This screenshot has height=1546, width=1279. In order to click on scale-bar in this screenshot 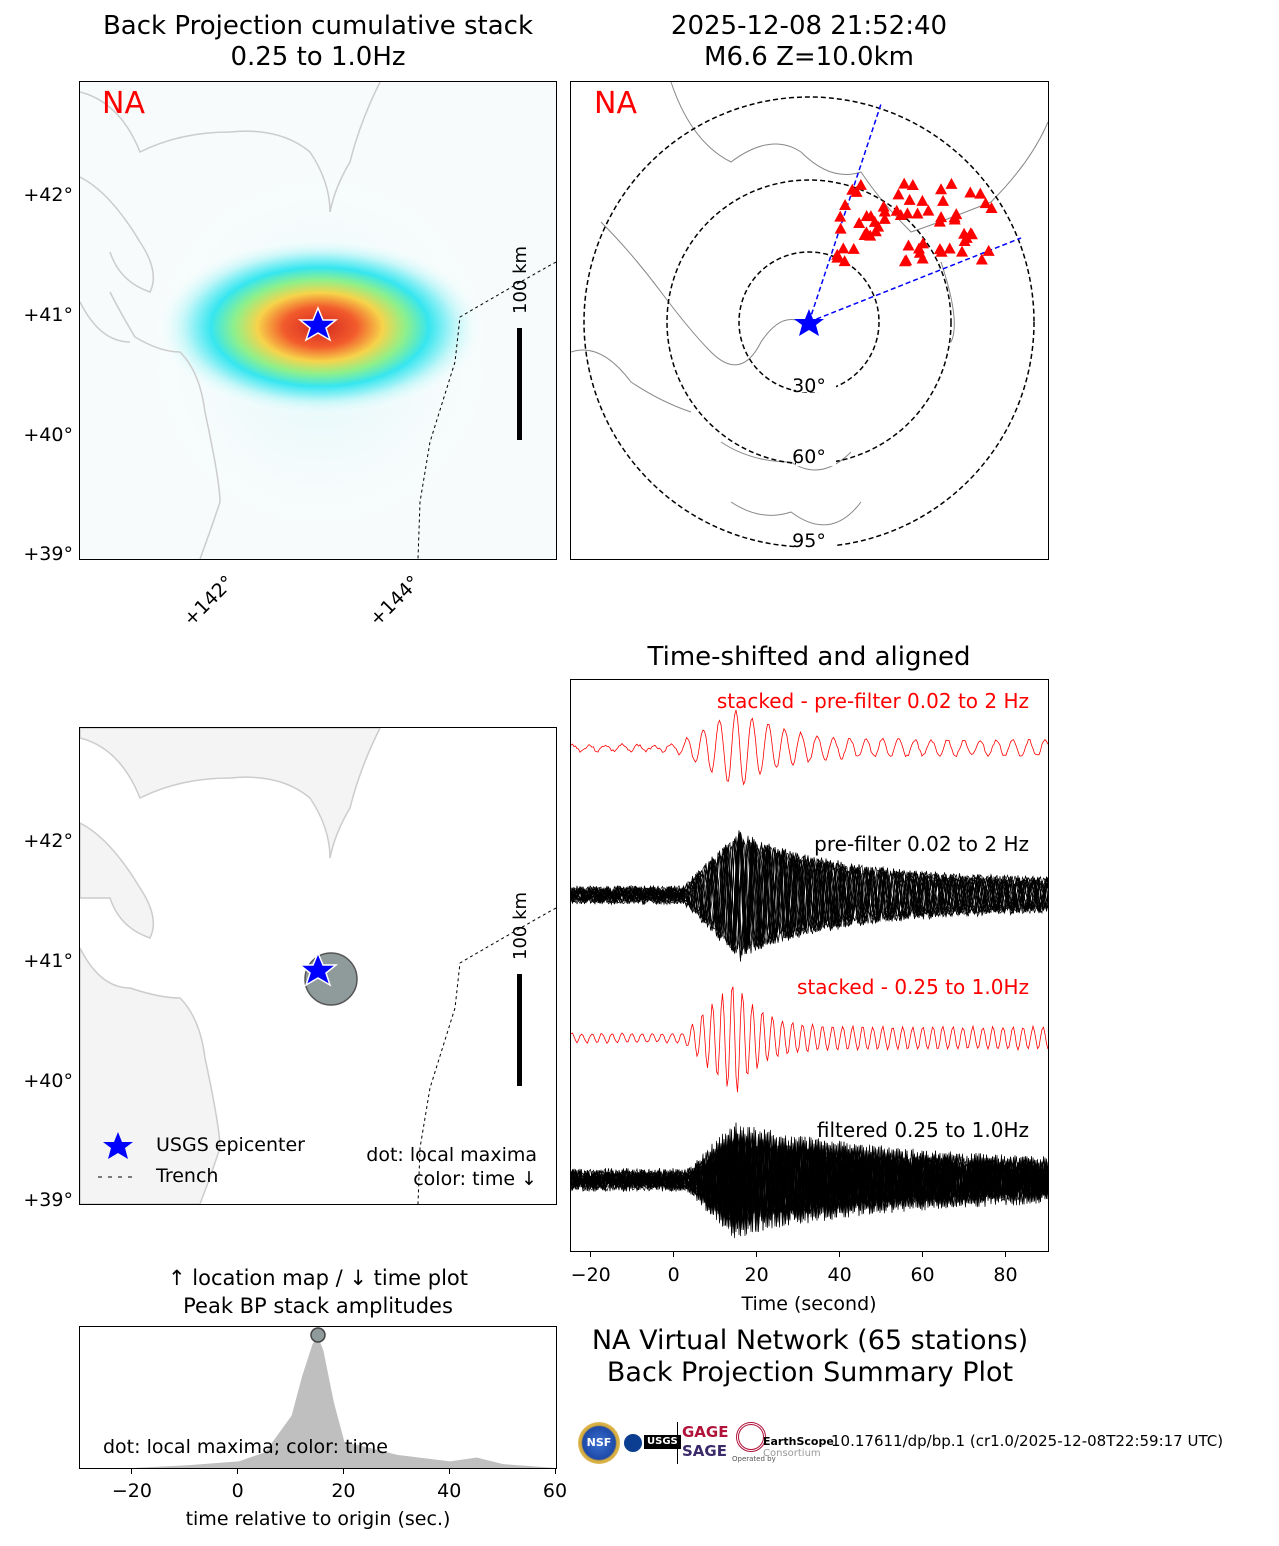, I will do `click(519, 384)`.